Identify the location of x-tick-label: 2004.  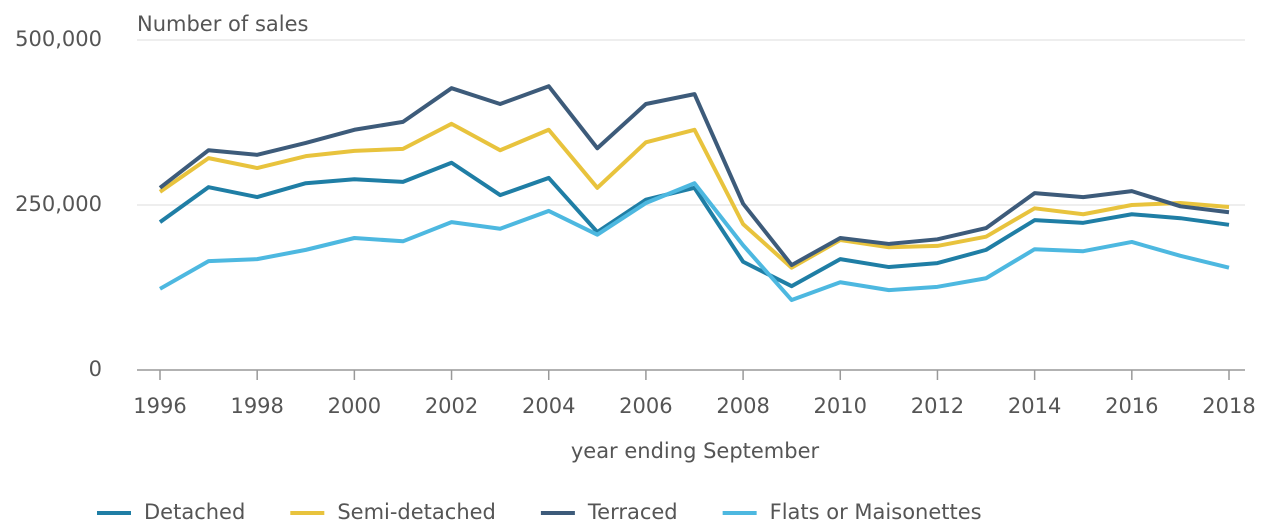
(548, 406).